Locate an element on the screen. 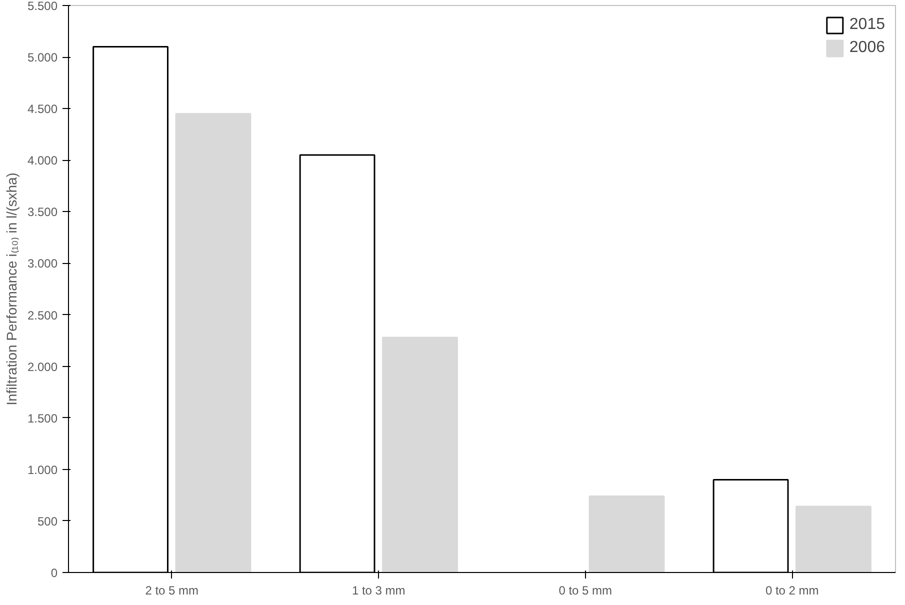 The image size is (905, 605). x-tick-label: 0 to 5 mm is located at coordinates (585, 591).